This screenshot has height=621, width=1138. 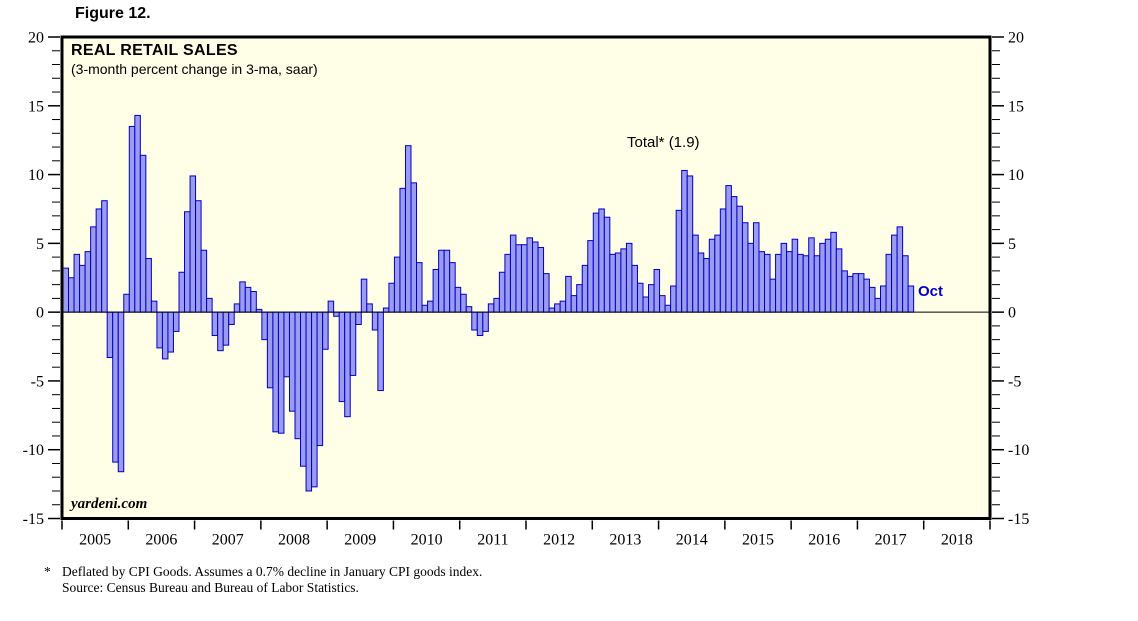 I want to click on x-axis-year-label: 2011, so click(x=492, y=540).